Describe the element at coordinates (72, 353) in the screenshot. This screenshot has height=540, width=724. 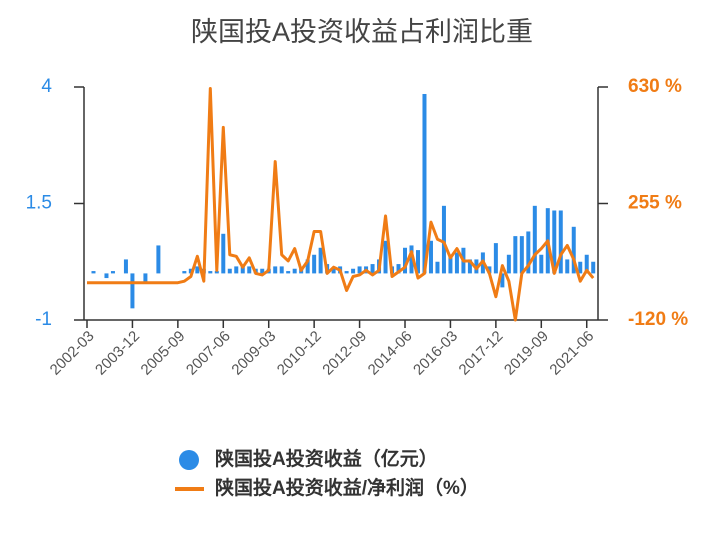
I see `x-tick-label: 2002-03` at that location.